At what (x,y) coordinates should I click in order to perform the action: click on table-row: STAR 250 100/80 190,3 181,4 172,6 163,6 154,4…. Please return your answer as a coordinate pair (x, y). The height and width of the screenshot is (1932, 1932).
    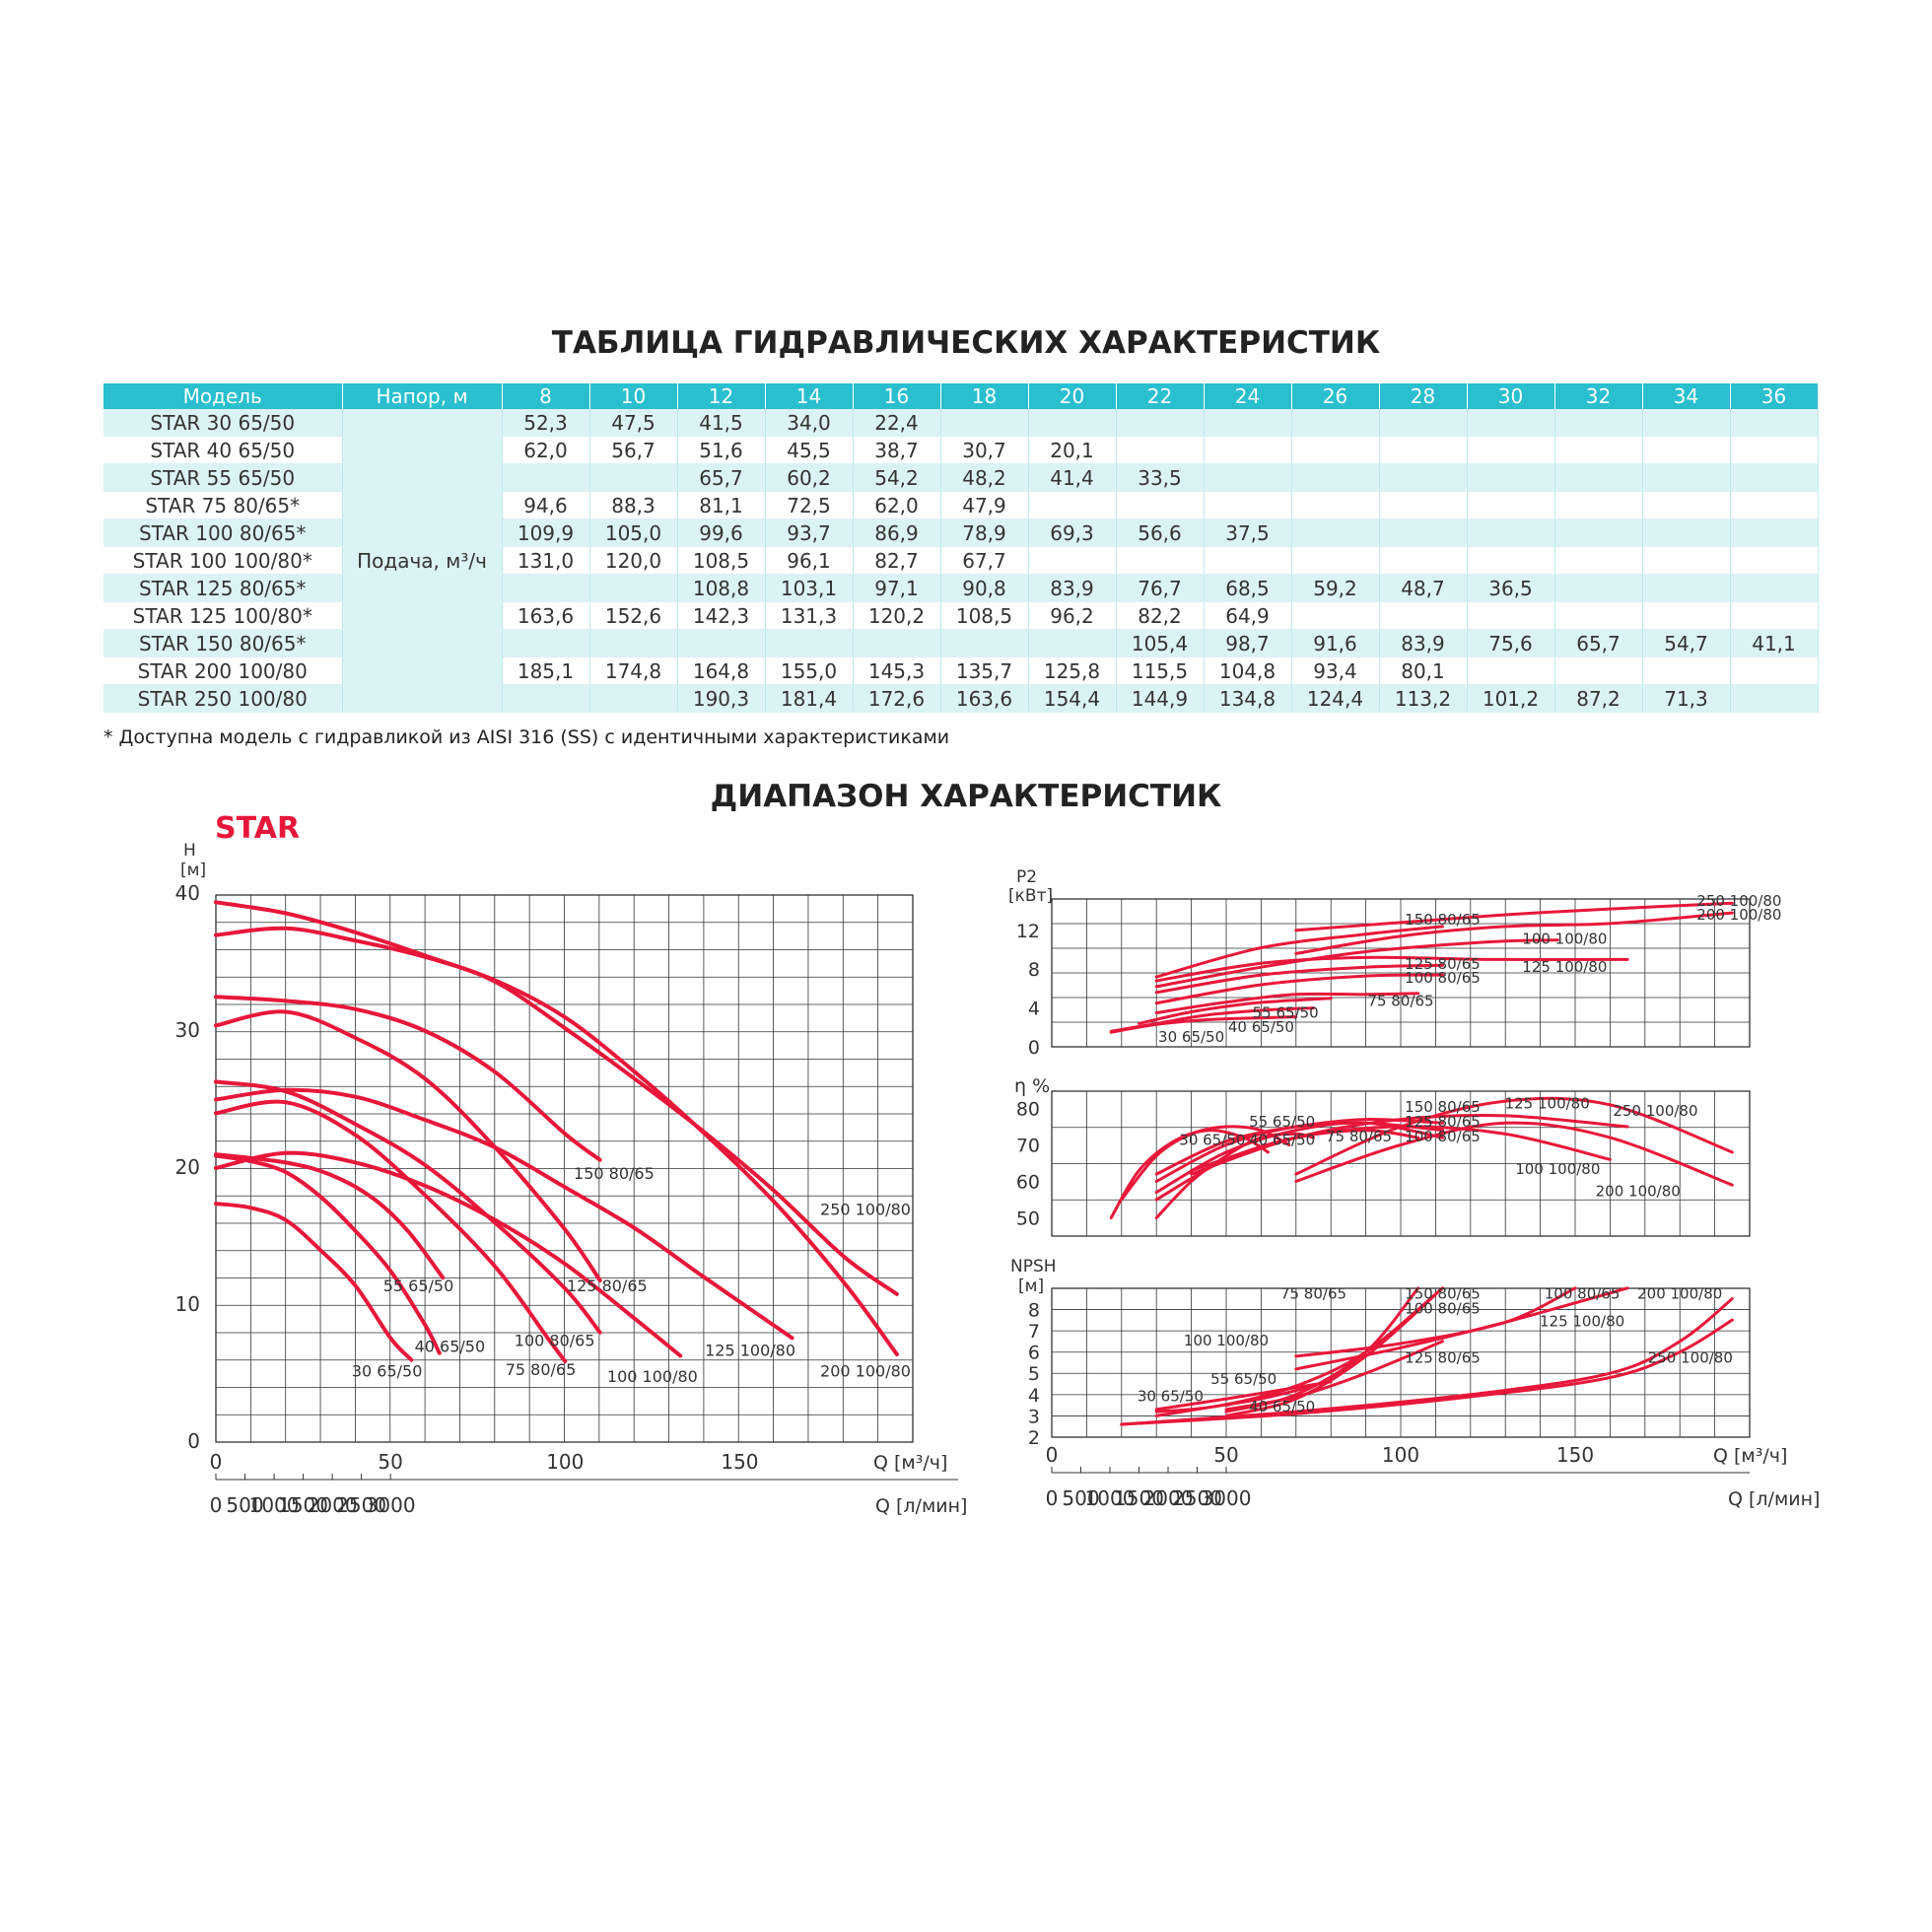
    Looking at the image, I should click on (962, 699).